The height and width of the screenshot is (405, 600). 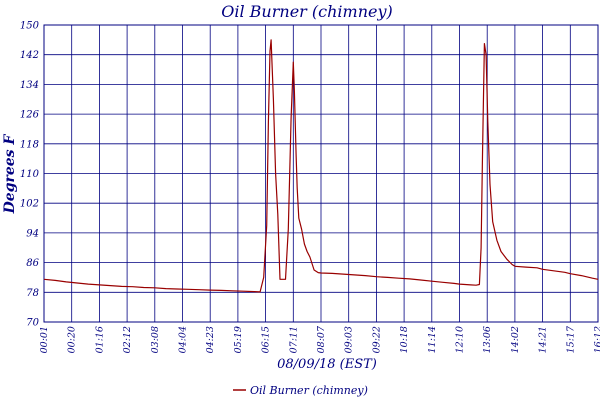 I want to click on x-tick-label: 11:14, so click(x=432, y=339).